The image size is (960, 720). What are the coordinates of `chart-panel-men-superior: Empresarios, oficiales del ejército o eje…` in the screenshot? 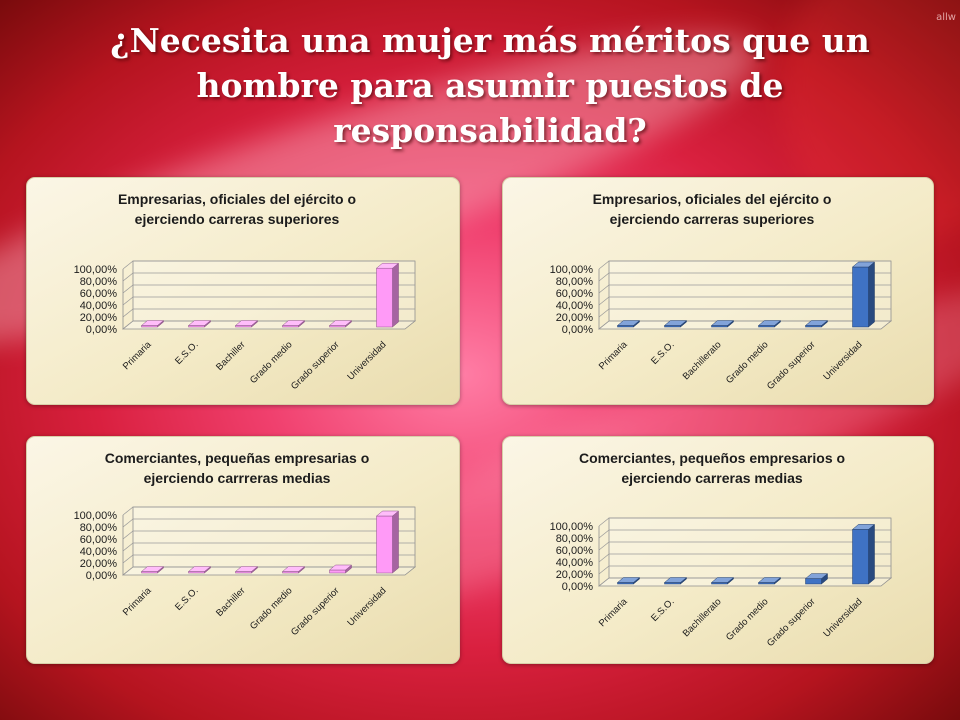 It's located at (718, 291).